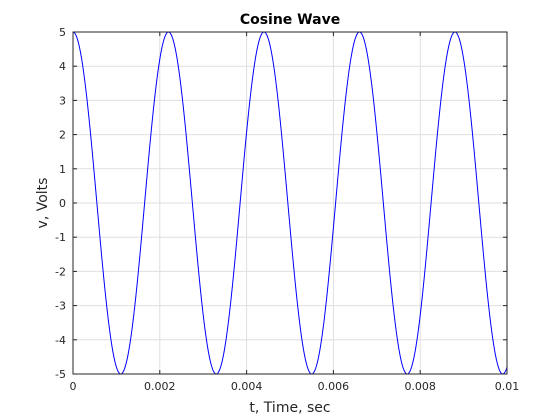 The image size is (560, 420). Describe the element at coordinates (290, 20) in the screenshot. I see `chart-title: Cosine Wave` at that location.